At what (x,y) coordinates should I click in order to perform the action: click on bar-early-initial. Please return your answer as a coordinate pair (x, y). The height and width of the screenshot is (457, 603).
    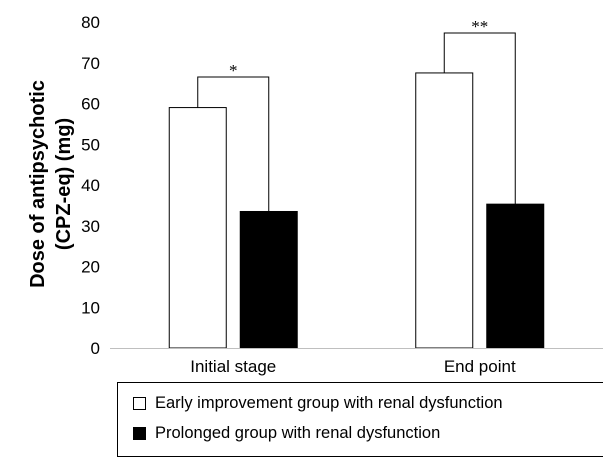
    Looking at the image, I should click on (197, 228).